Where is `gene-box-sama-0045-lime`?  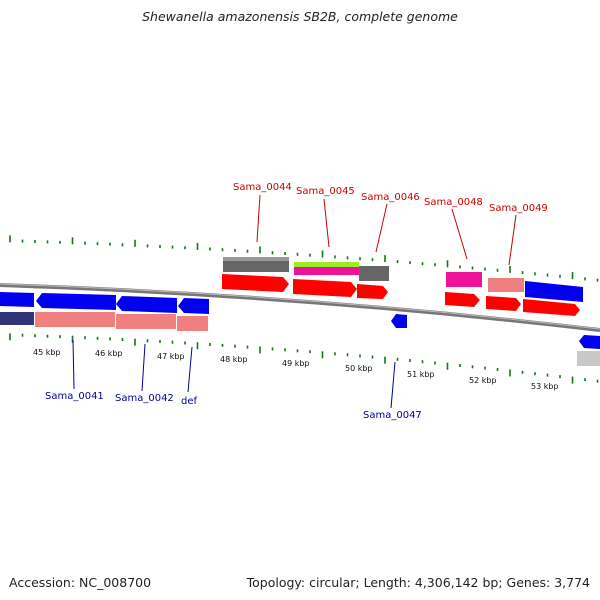
gene-box-sama-0045-lime is located at coordinates (326, 264).